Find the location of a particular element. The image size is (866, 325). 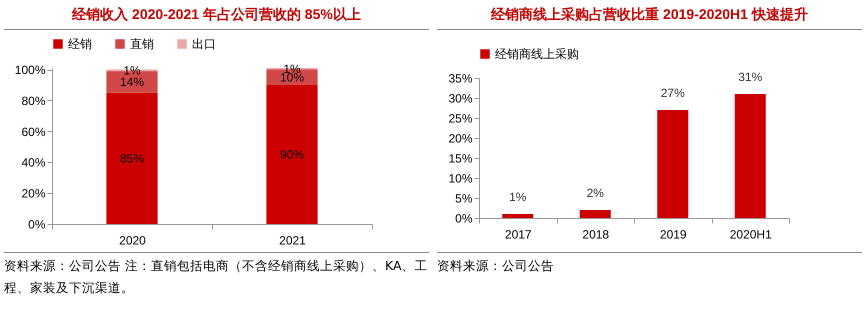

data-label: 85% is located at coordinates (132, 158).